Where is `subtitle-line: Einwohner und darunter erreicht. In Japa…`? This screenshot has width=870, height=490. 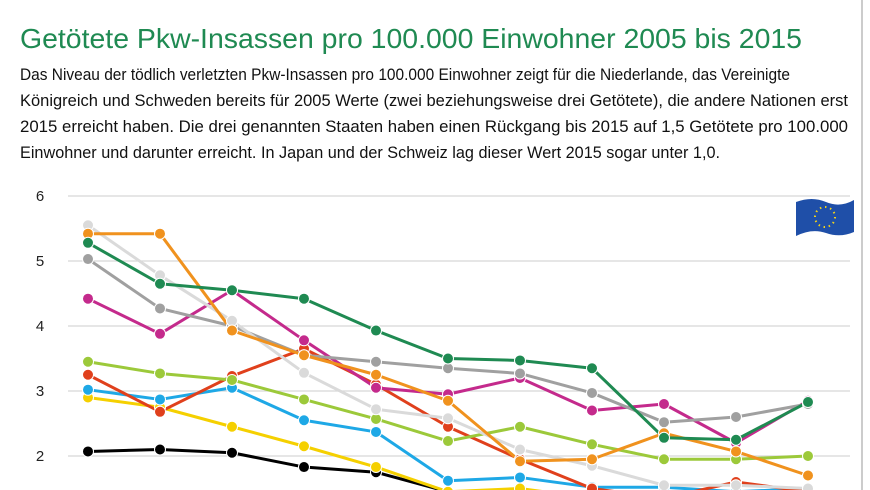
subtitle-line: Einwohner und darunter erreicht. In Japa… is located at coordinates (370, 152).